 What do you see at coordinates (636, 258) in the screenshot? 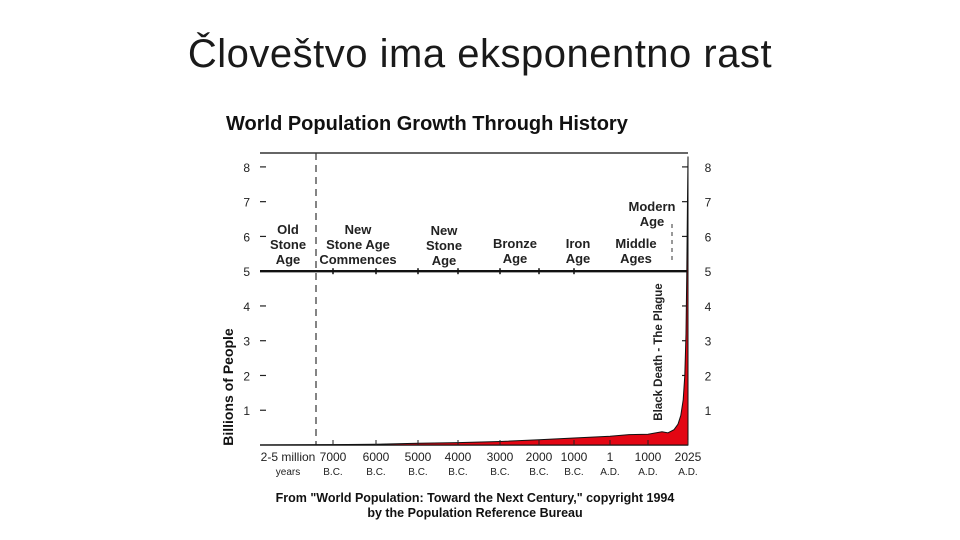
I see `era-label: Ages` at bounding box center [636, 258].